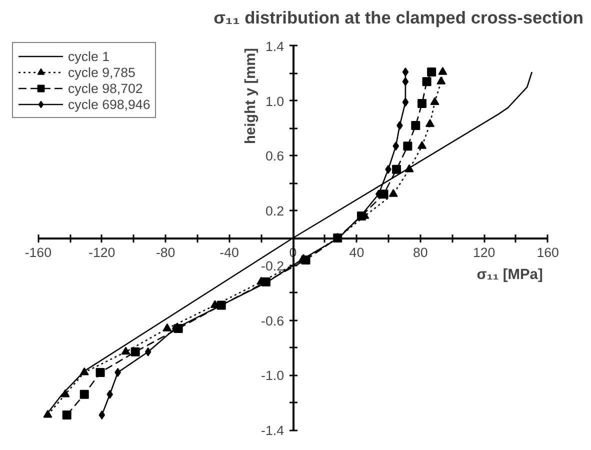 This screenshot has width=591, height=450. I want to click on x-tick-label: 120, so click(484, 252).